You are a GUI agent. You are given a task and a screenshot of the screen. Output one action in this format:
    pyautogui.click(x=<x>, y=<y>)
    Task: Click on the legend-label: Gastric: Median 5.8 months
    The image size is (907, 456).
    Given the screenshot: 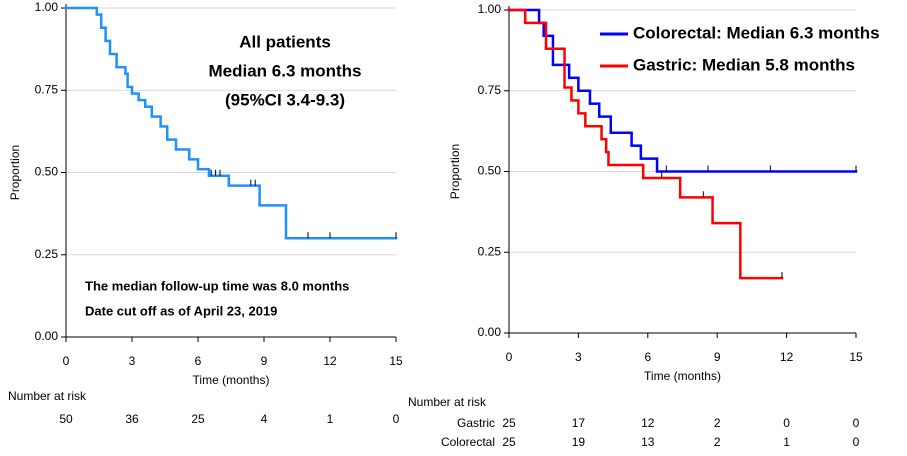 What is the action you would take?
    pyautogui.click(x=744, y=64)
    